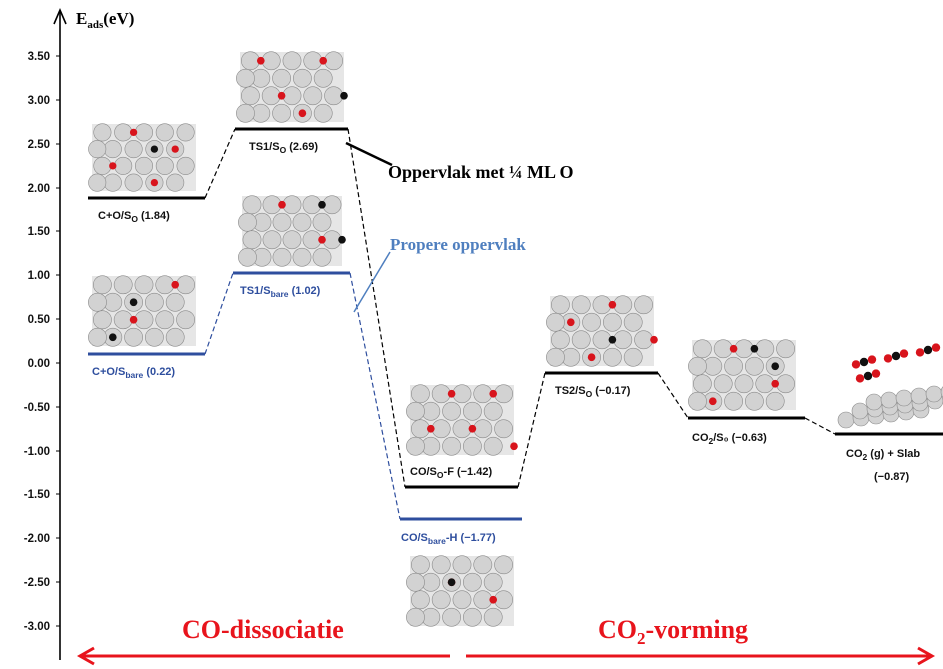 Image resolution: width=943 pixels, height=669 pixels. What do you see at coordinates (673, 631) in the screenshot?
I see `section-co2-vorming: CO2-vorming` at bounding box center [673, 631].